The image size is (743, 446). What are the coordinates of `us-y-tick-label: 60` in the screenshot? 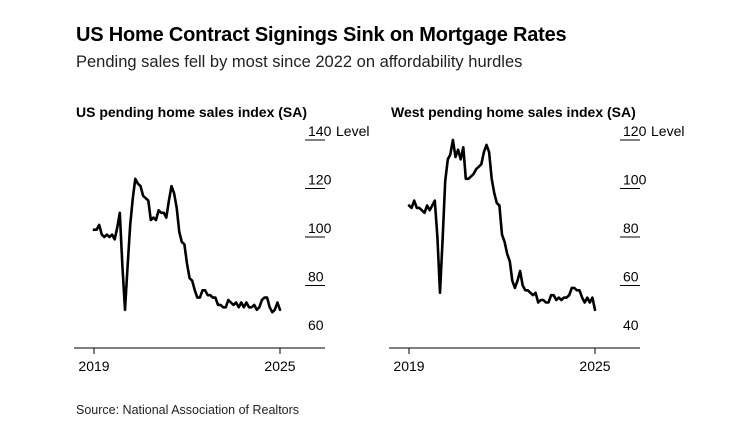 It's located at (316, 325).